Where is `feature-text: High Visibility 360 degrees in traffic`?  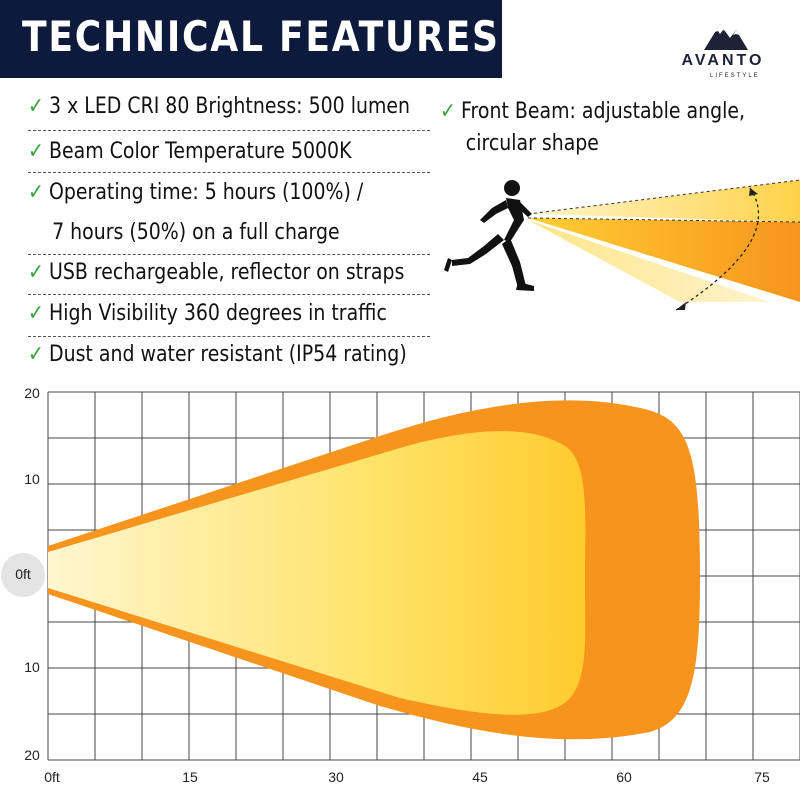
feature-text: High Visibility 360 degrees in traffic is located at coordinates (218, 313).